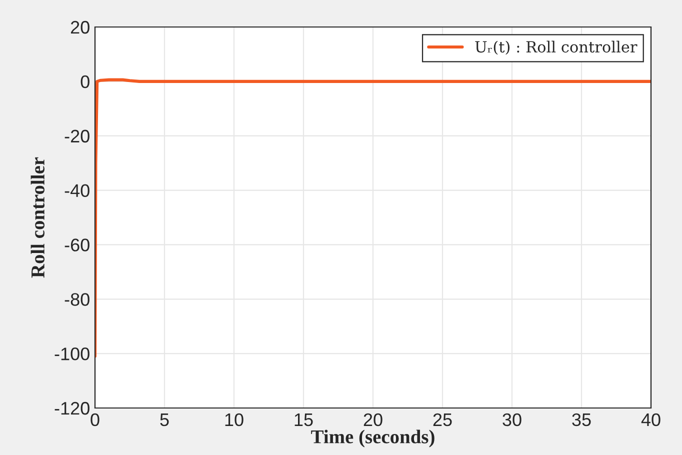  I want to click on x-tick-label: 40, so click(650, 419).